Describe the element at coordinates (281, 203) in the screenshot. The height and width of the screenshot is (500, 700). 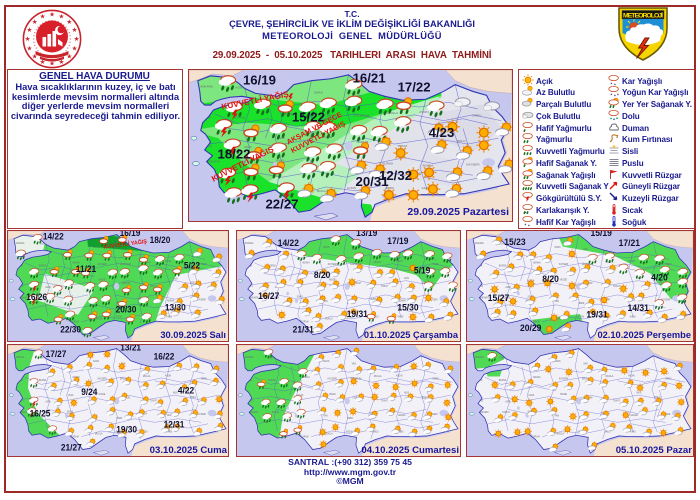
I see `svg-text: 22/27` at that location.